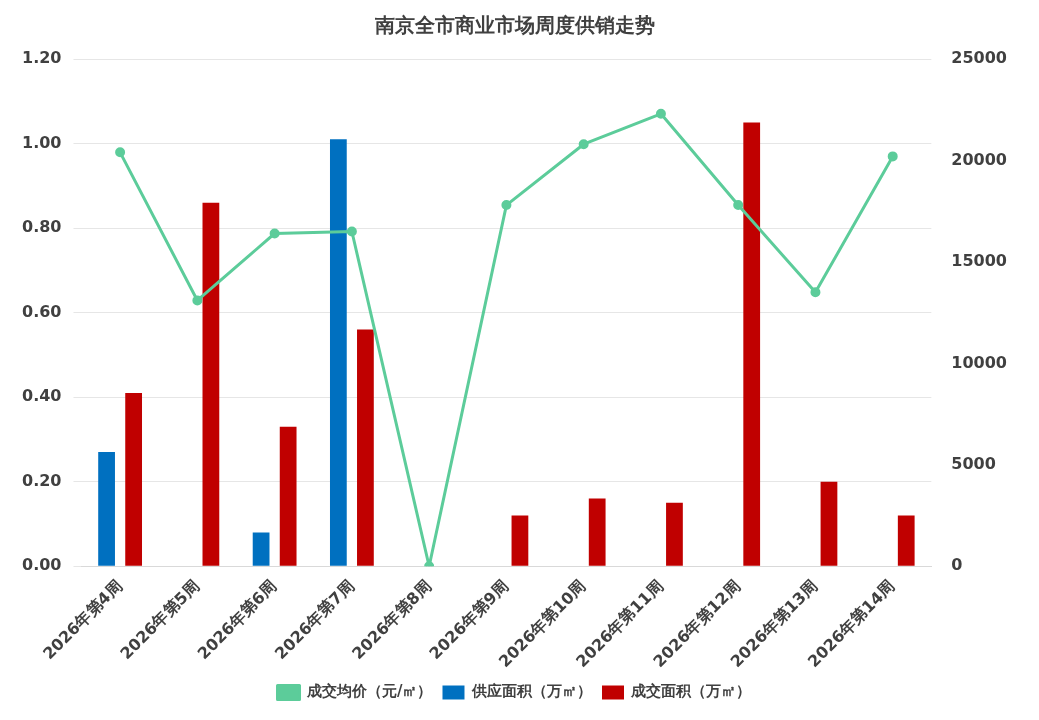  What do you see at coordinates (41, 227) in the screenshot?
I see `y-tick-label: 0.80` at bounding box center [41, 227].